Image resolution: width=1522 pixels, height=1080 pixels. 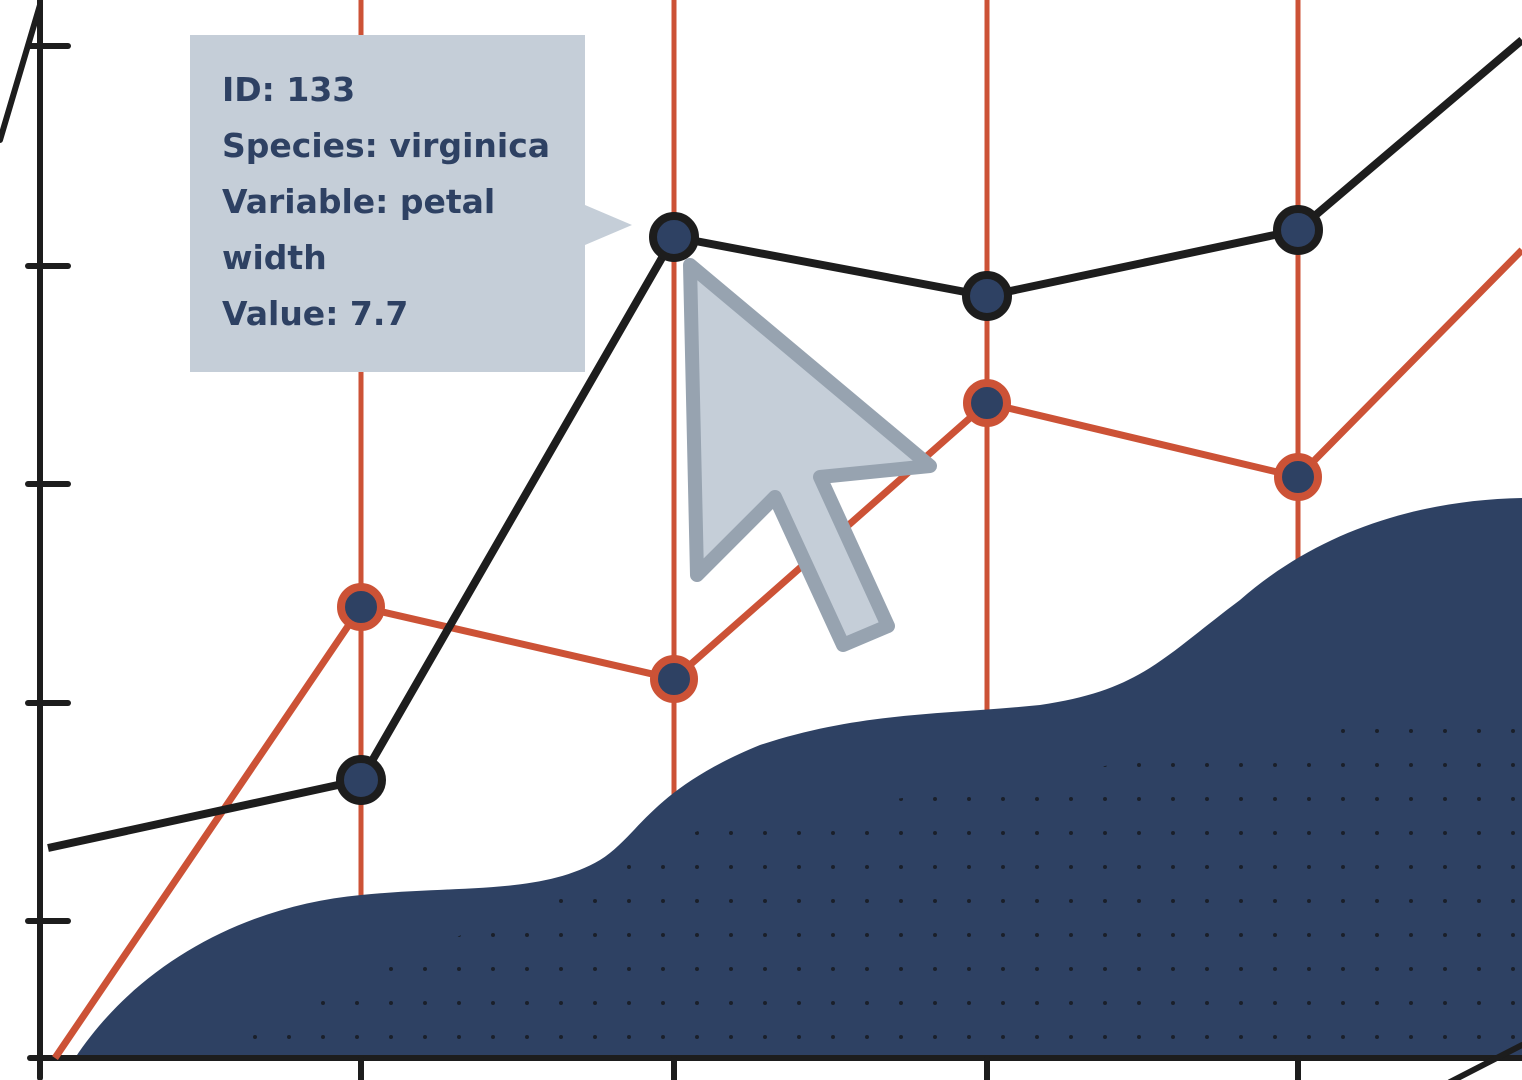 I want to click on tooltip-line: Variable: petal width, so click(x=359, y=229).